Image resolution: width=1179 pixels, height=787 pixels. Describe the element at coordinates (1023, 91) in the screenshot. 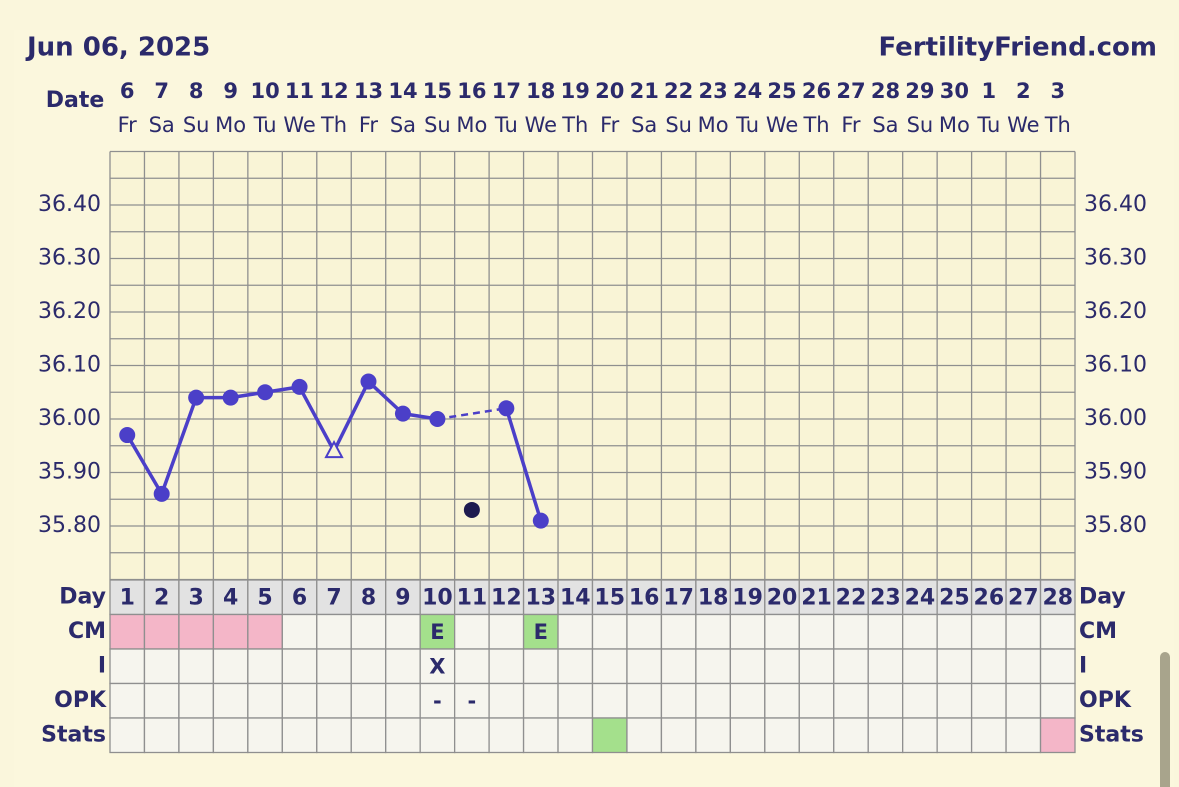

I see `date-number: 2` at that location.